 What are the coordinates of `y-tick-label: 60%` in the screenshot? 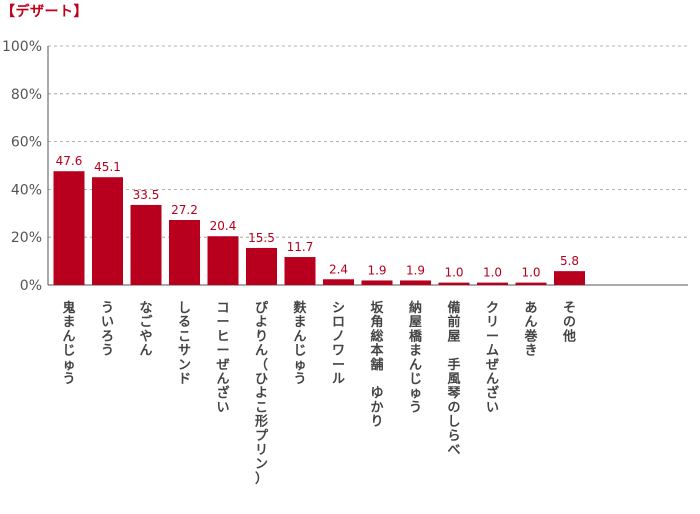 It's located at (26, 143).